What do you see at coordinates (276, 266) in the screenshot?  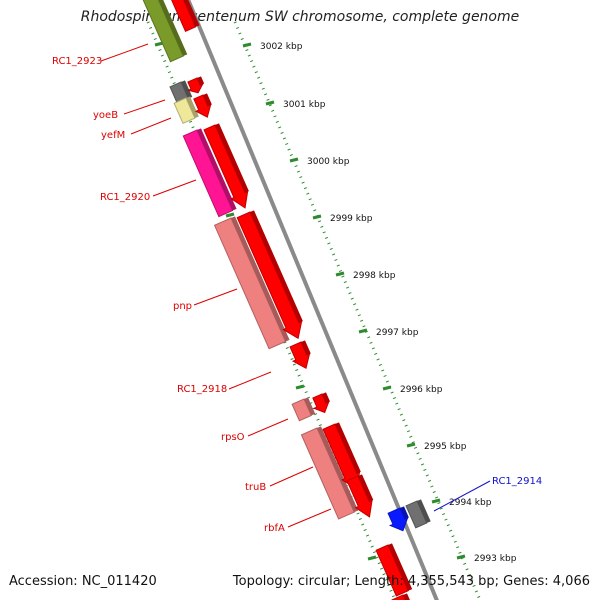 I see `gene-pnp-cds-side` at bounding box center [276, 266].